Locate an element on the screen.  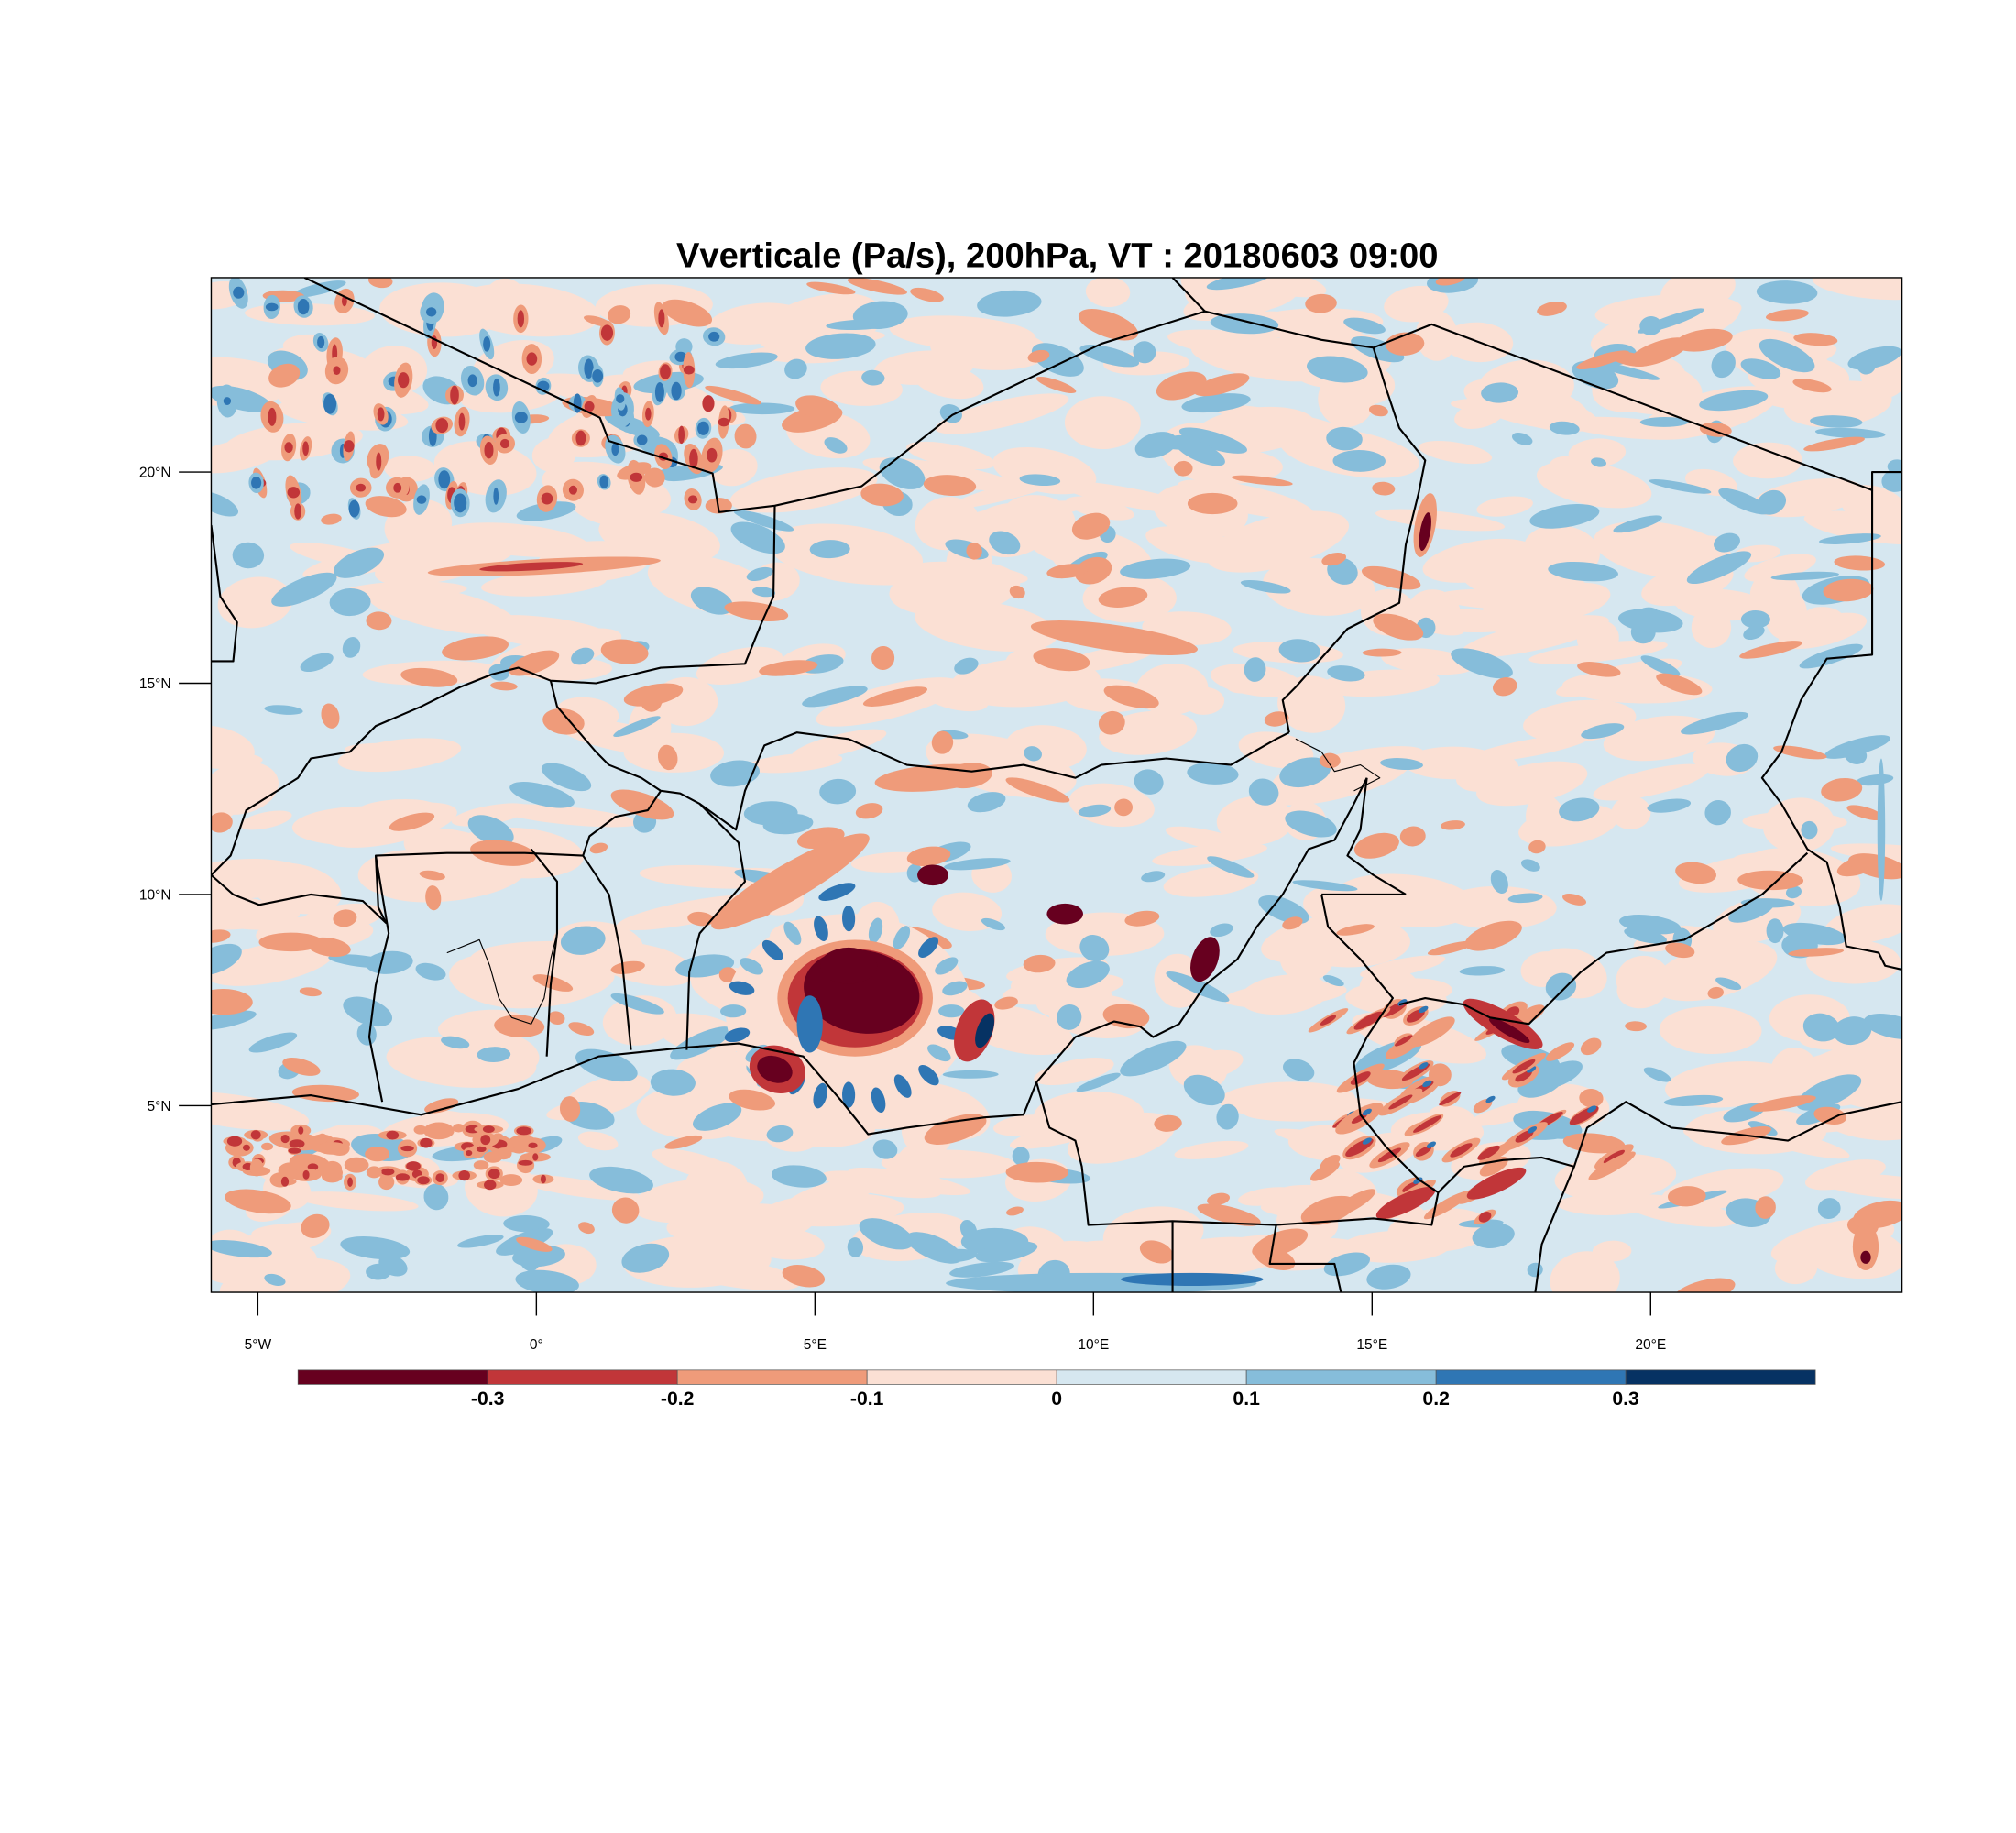
colorbar-label: -0.1 is located at coordinates (867, 1399).